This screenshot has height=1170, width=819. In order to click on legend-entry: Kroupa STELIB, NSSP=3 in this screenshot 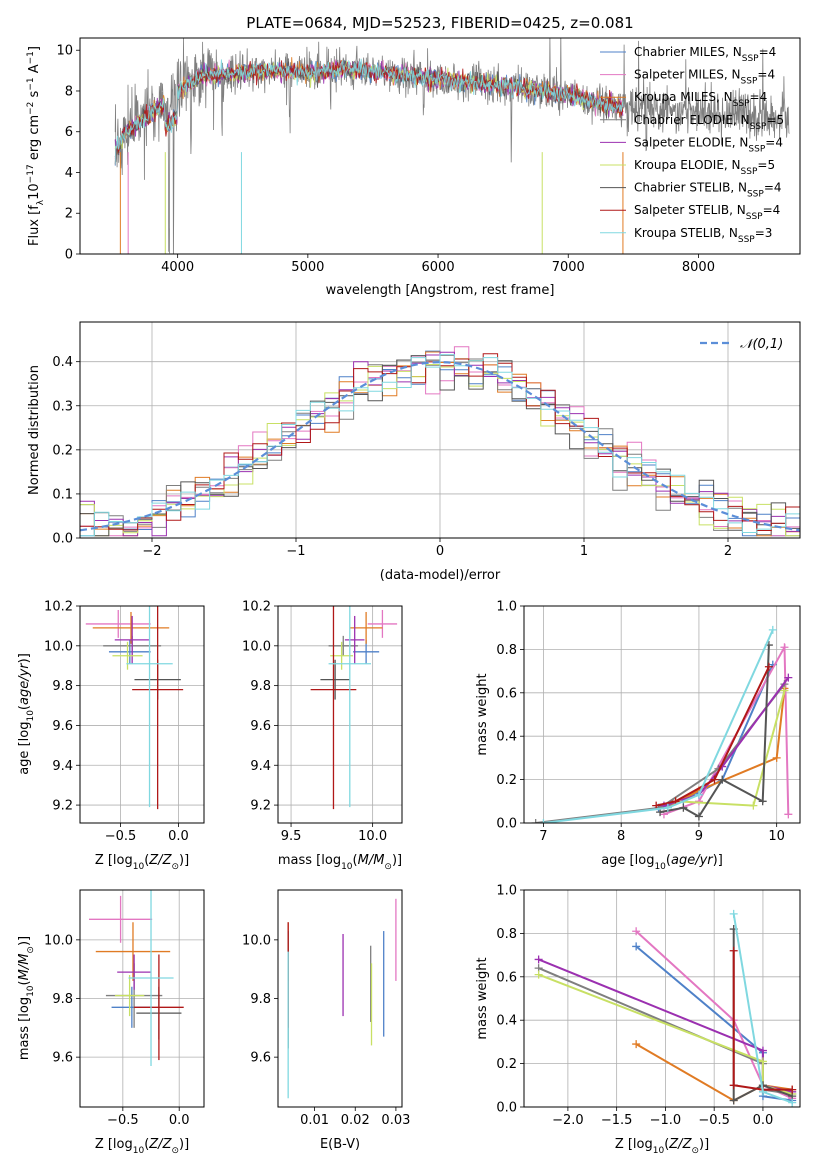, I will do `click(703, 235)`.